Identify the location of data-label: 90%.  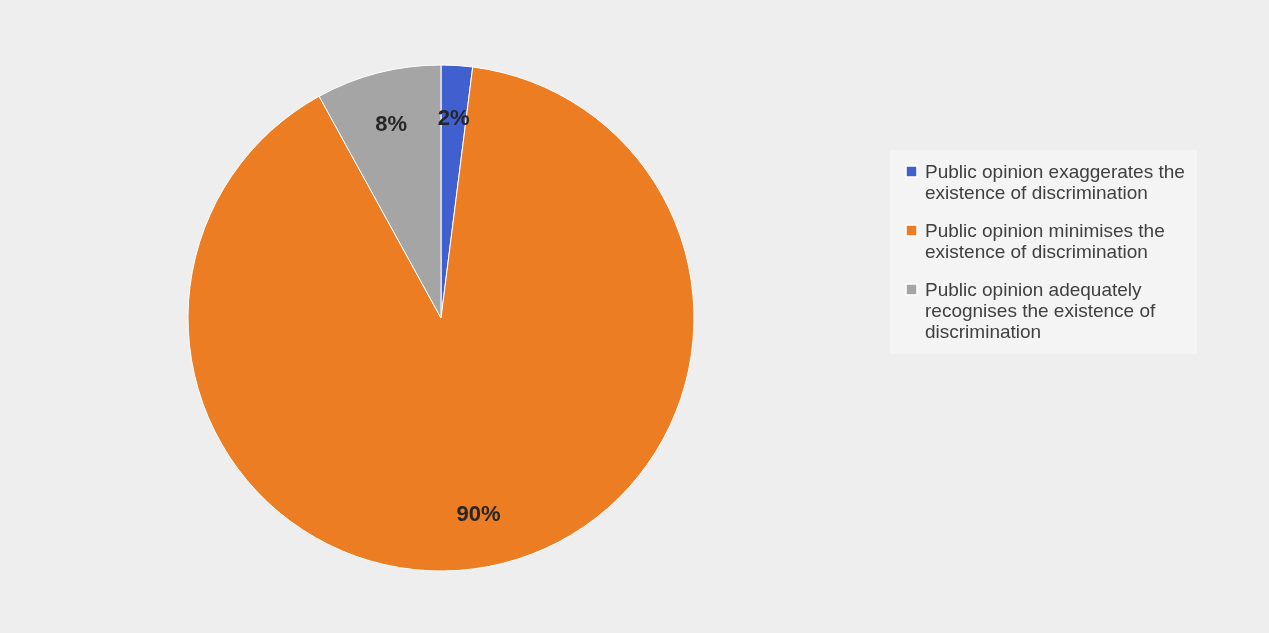
(478, 514).